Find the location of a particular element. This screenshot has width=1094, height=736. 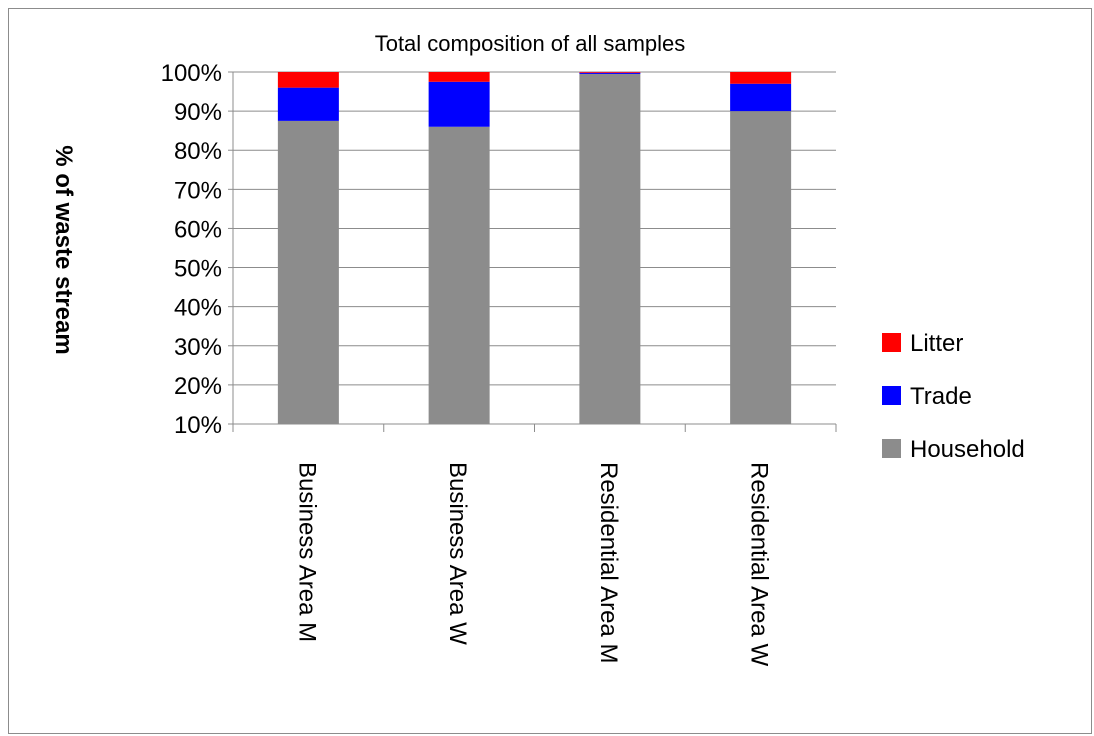

y-tick-label: 50% is located at coordinates (198, 269).